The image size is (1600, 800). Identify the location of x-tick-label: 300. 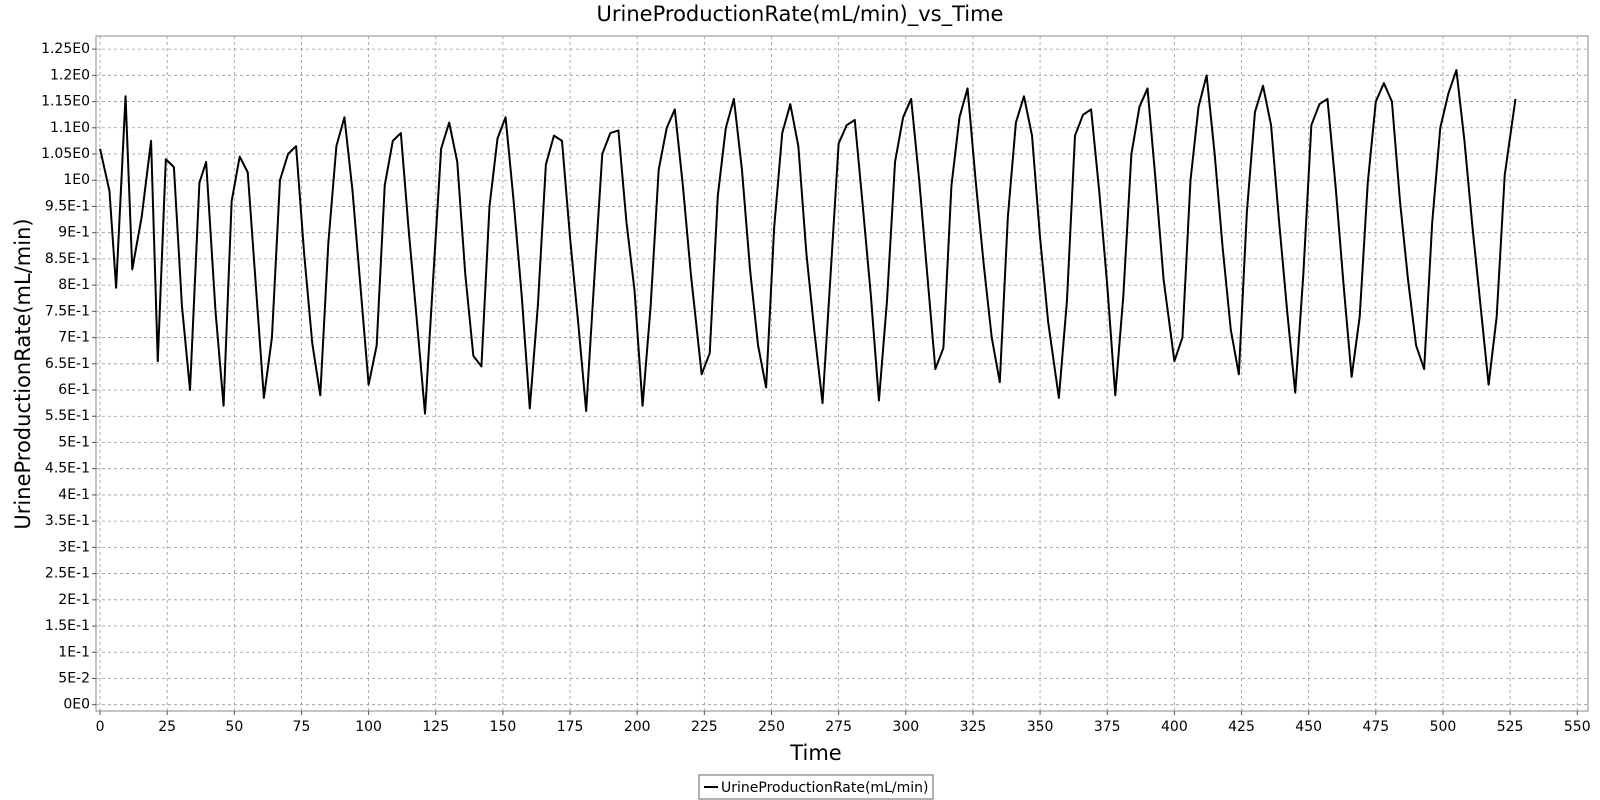
(905, 727).